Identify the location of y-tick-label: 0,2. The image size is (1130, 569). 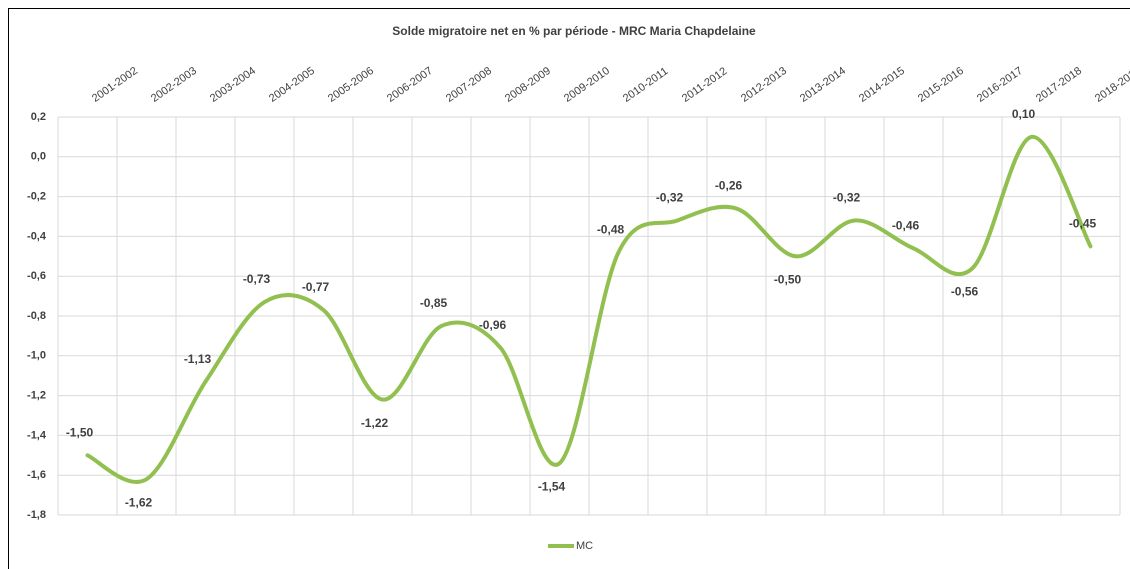
(38, 117).